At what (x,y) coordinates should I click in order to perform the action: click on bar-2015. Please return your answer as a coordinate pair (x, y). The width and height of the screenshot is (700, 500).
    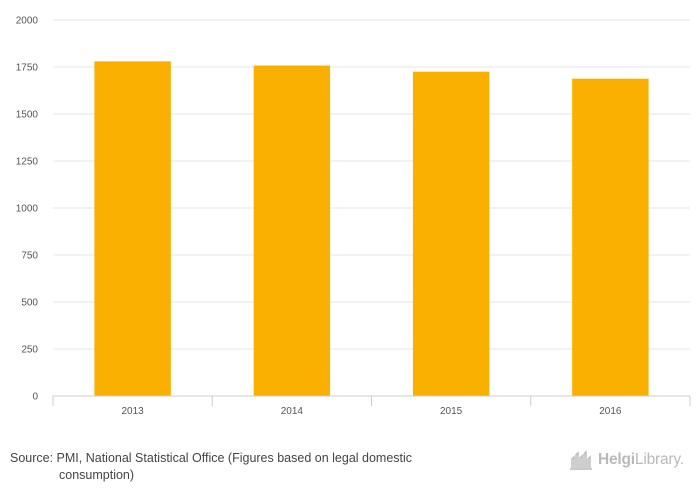
    Looking at the image, I should click on (451, 233).